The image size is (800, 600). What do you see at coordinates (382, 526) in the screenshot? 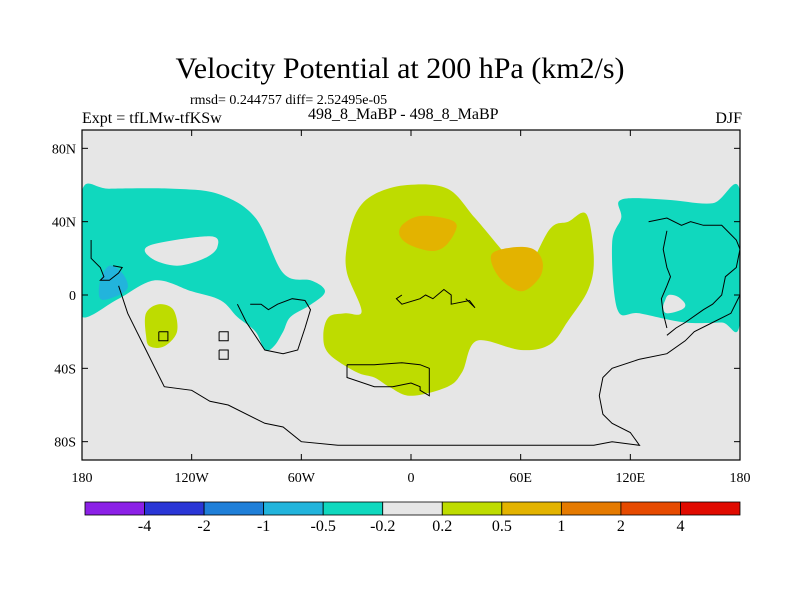
I see `colorbar-label: -0.2` at bounding box center [382, 526].